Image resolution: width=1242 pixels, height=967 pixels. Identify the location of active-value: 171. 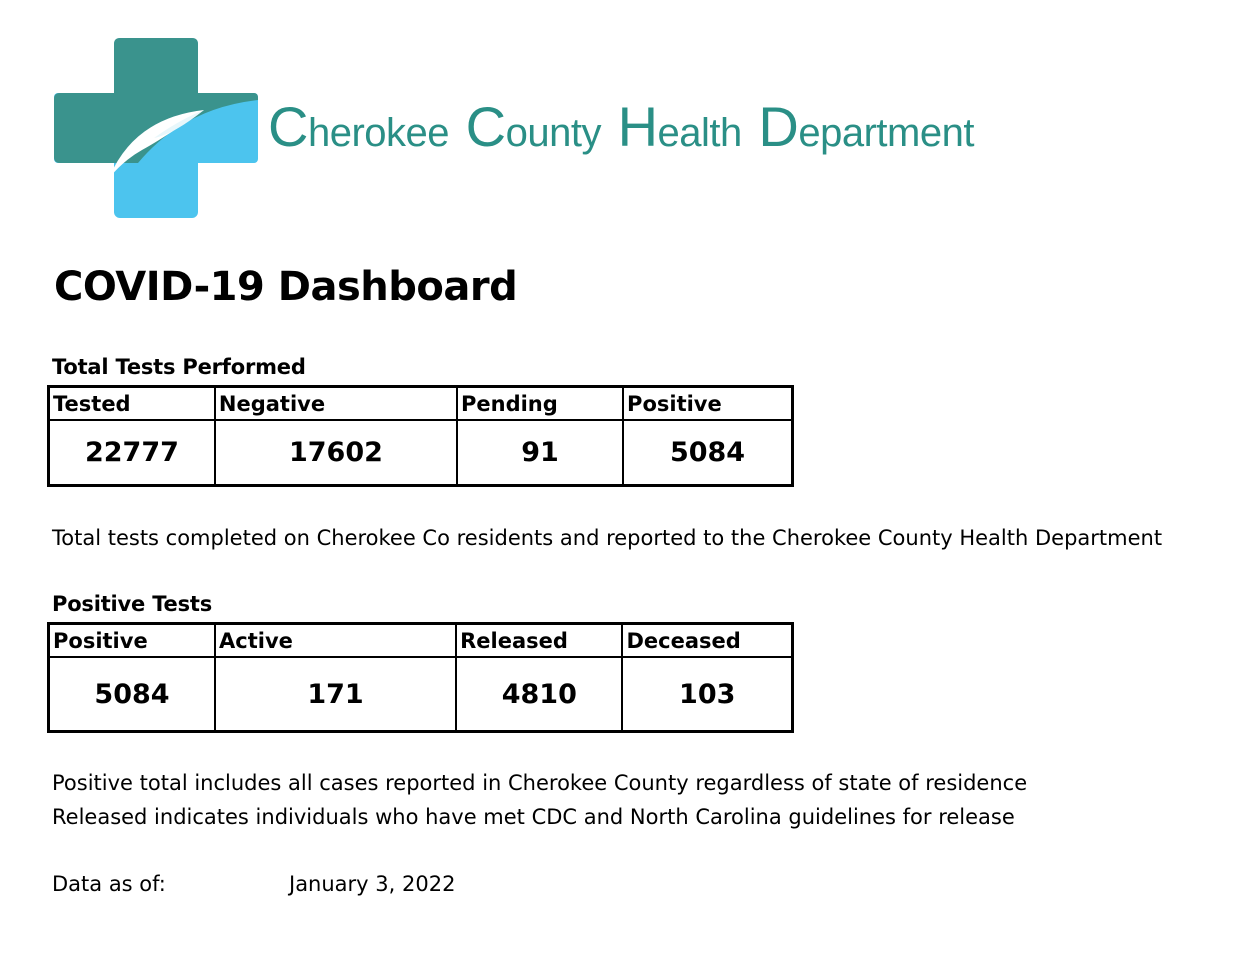
(335, 694).